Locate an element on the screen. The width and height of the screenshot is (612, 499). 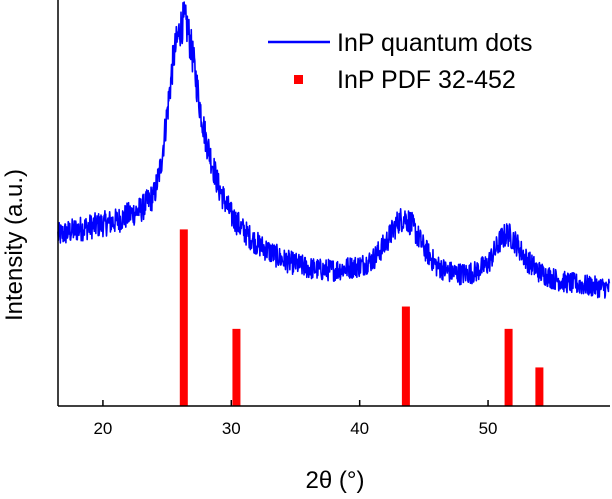
legend-bar-swatch is located at coordinates (298, 79).